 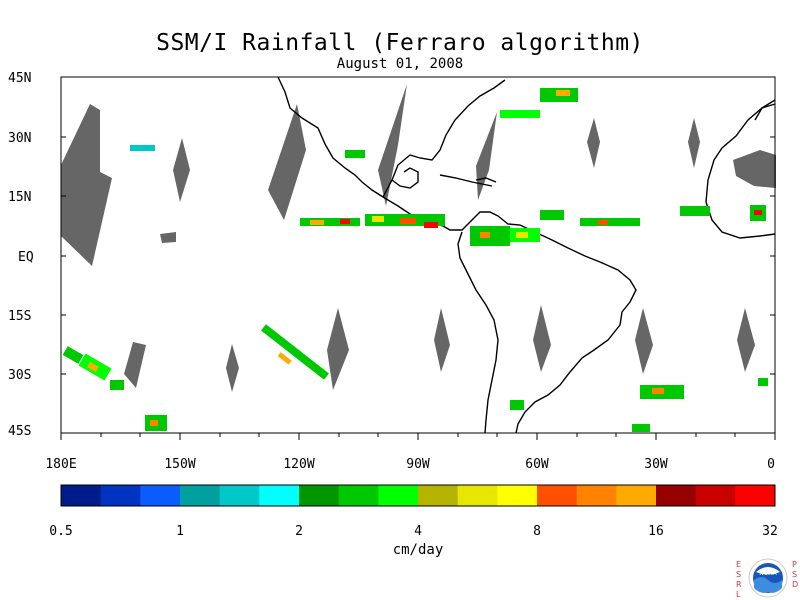 I want to click on lon-label: 60W, so click(x=537, y=464).